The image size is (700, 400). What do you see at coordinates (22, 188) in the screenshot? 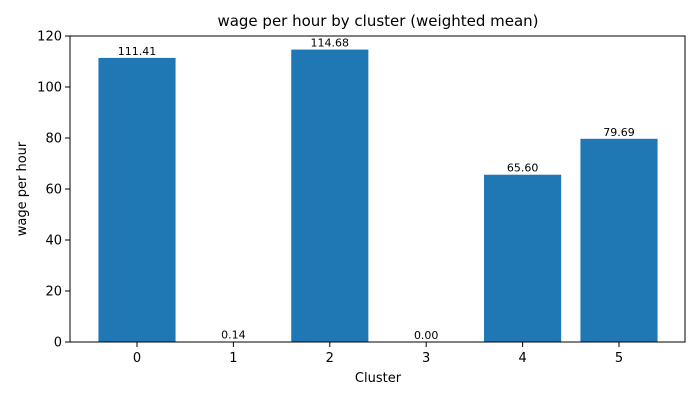
I see `y-axis-label: wage per hour` at bounding box center [22, 188].